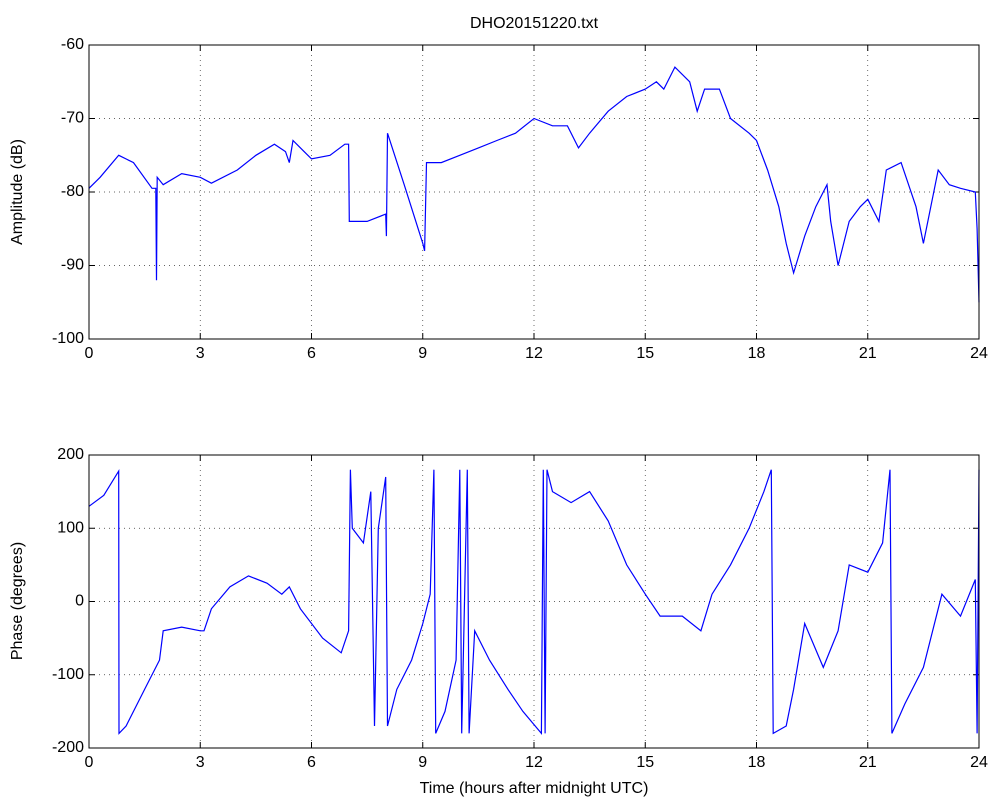 The height and width of the screenshot is (806, 998). Describe the element at coordinates (534, 23) in the screenshot. I see `chart-title: DHO20151220.txt` at that location.